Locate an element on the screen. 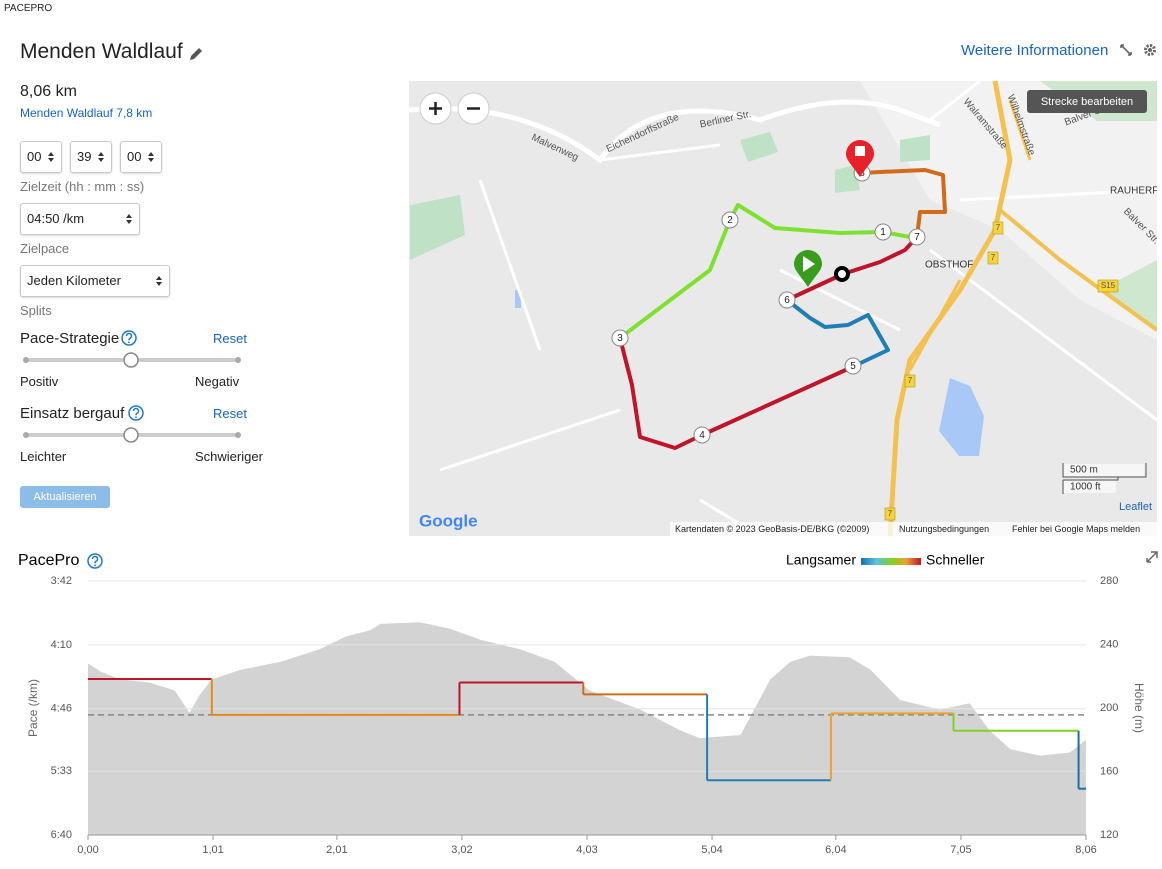  x-tick-label: 3,02 is located at coordinates (461, 850).